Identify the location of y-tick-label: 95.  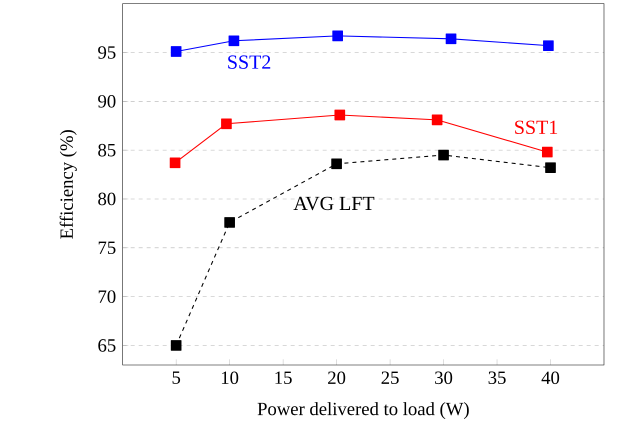
(107, 52).